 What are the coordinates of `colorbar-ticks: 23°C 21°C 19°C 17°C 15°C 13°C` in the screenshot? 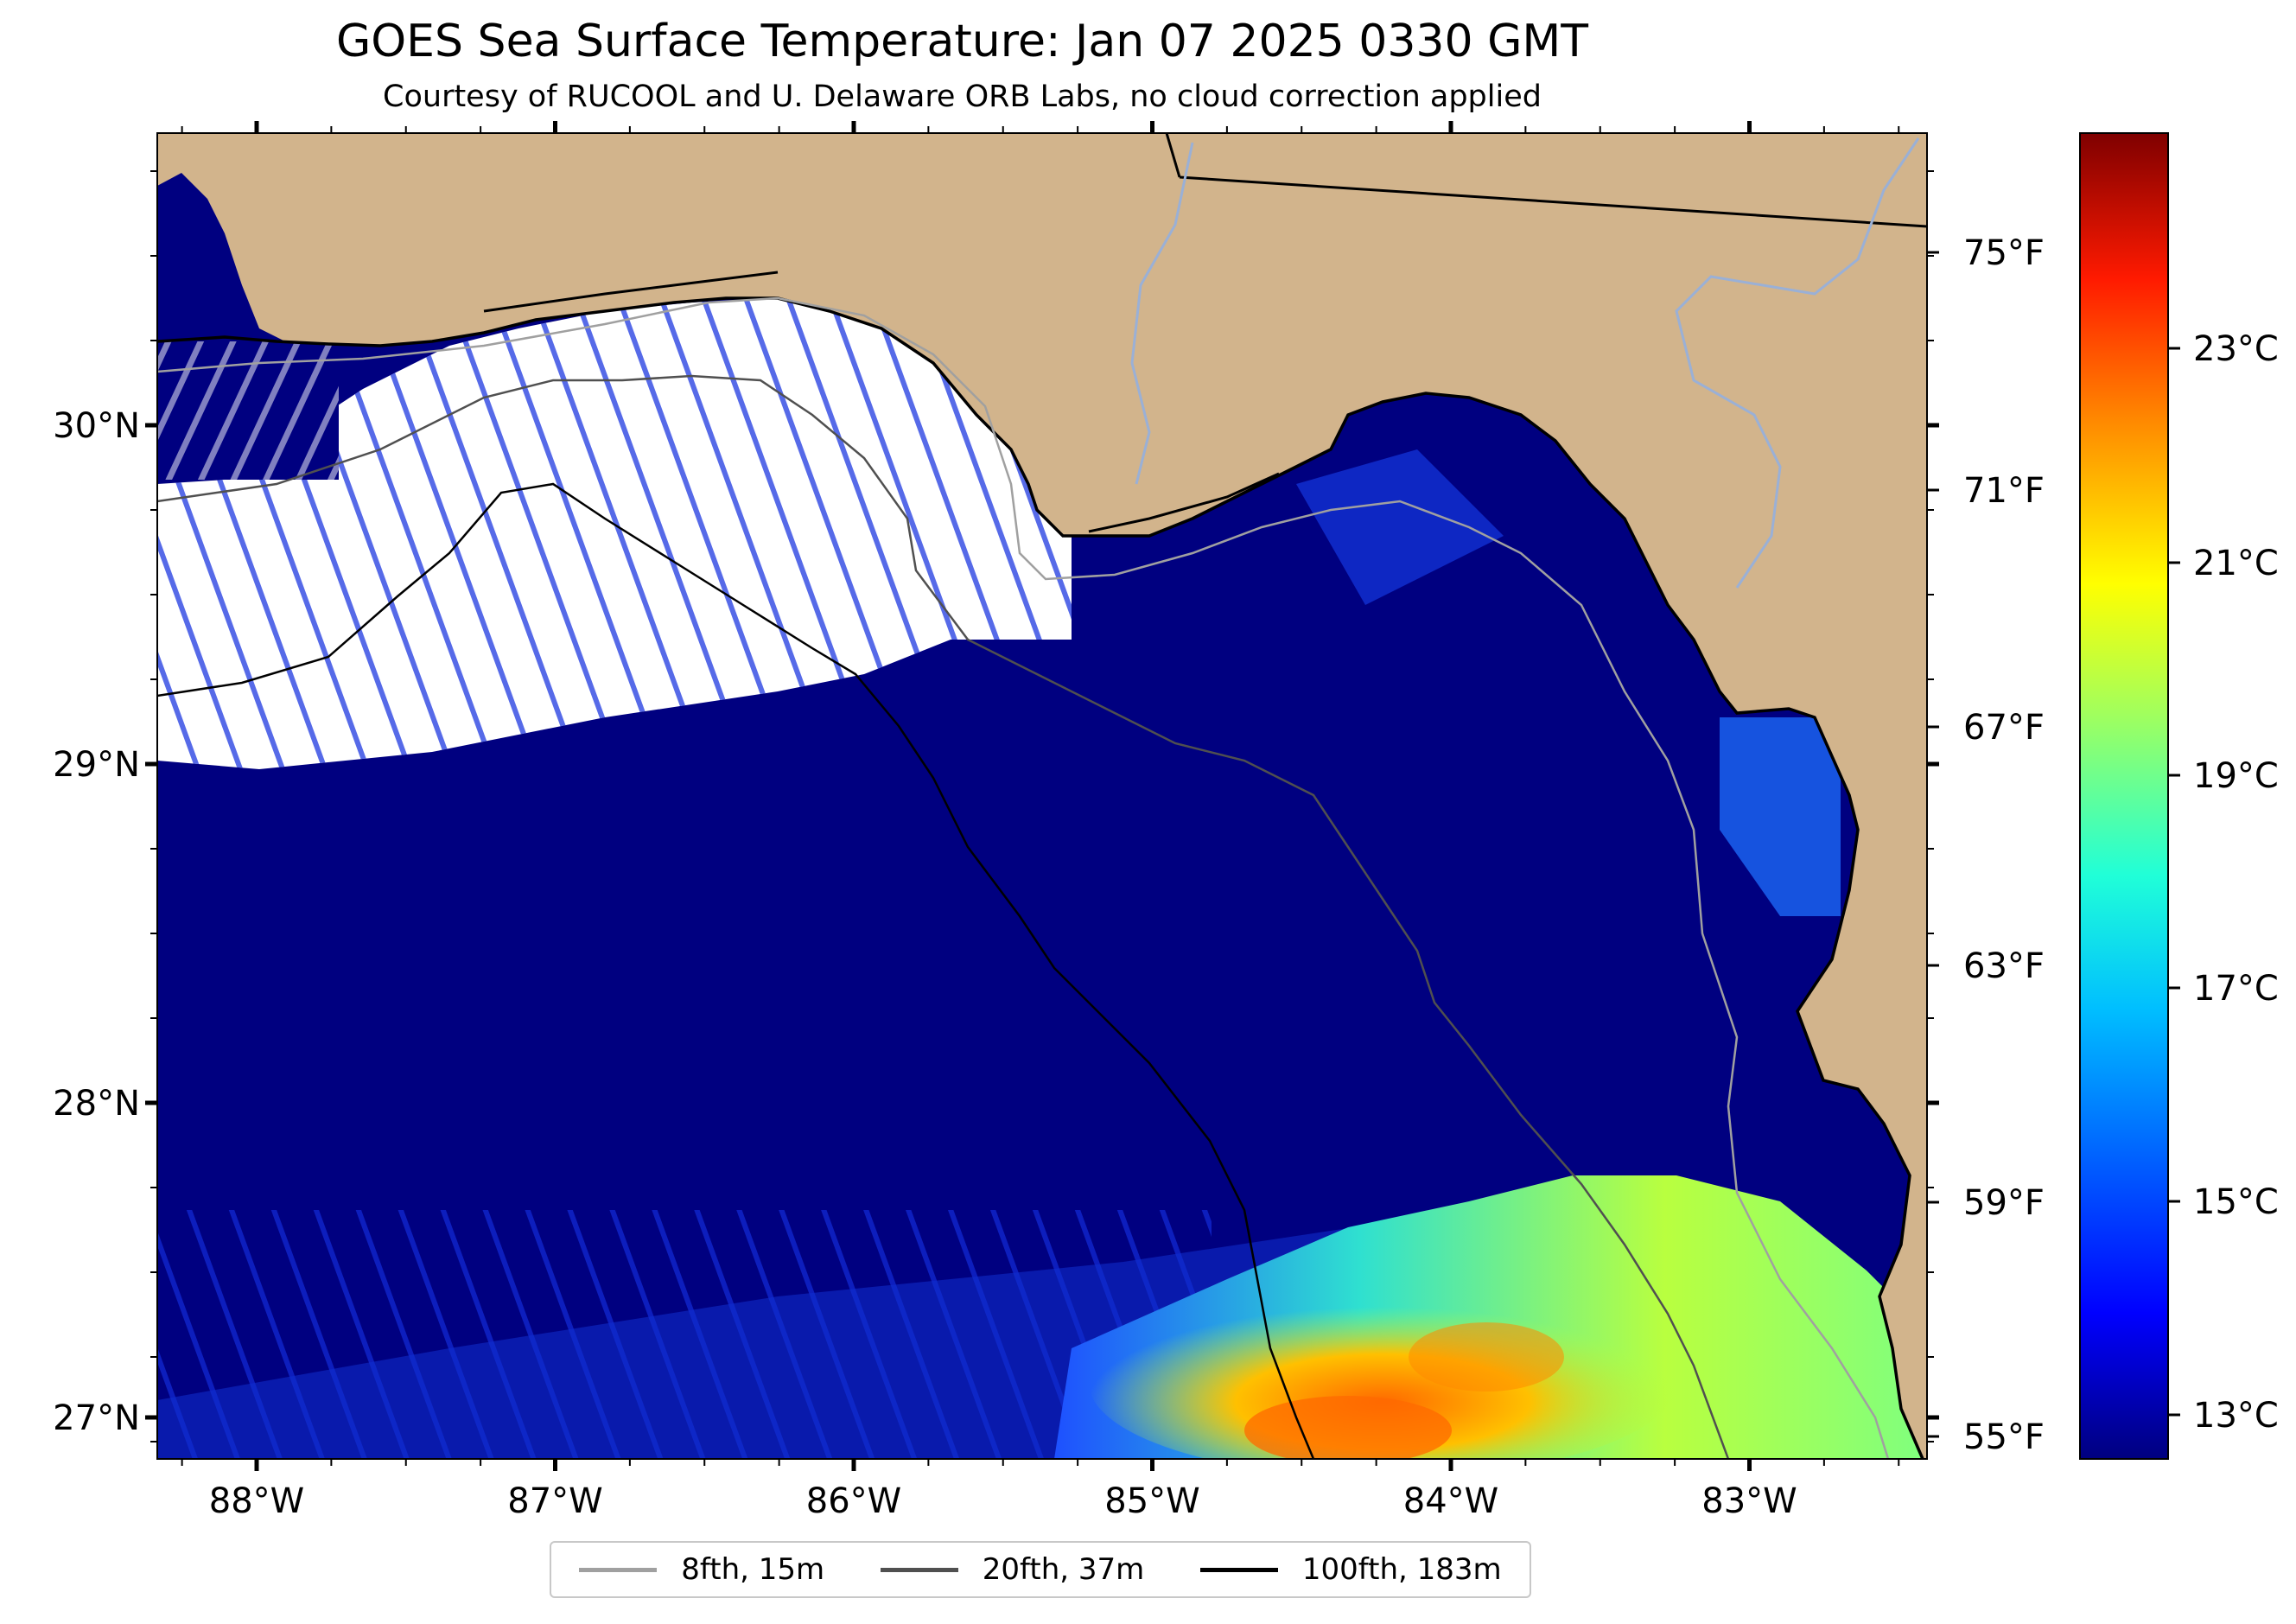 It's located at (2223, 882).